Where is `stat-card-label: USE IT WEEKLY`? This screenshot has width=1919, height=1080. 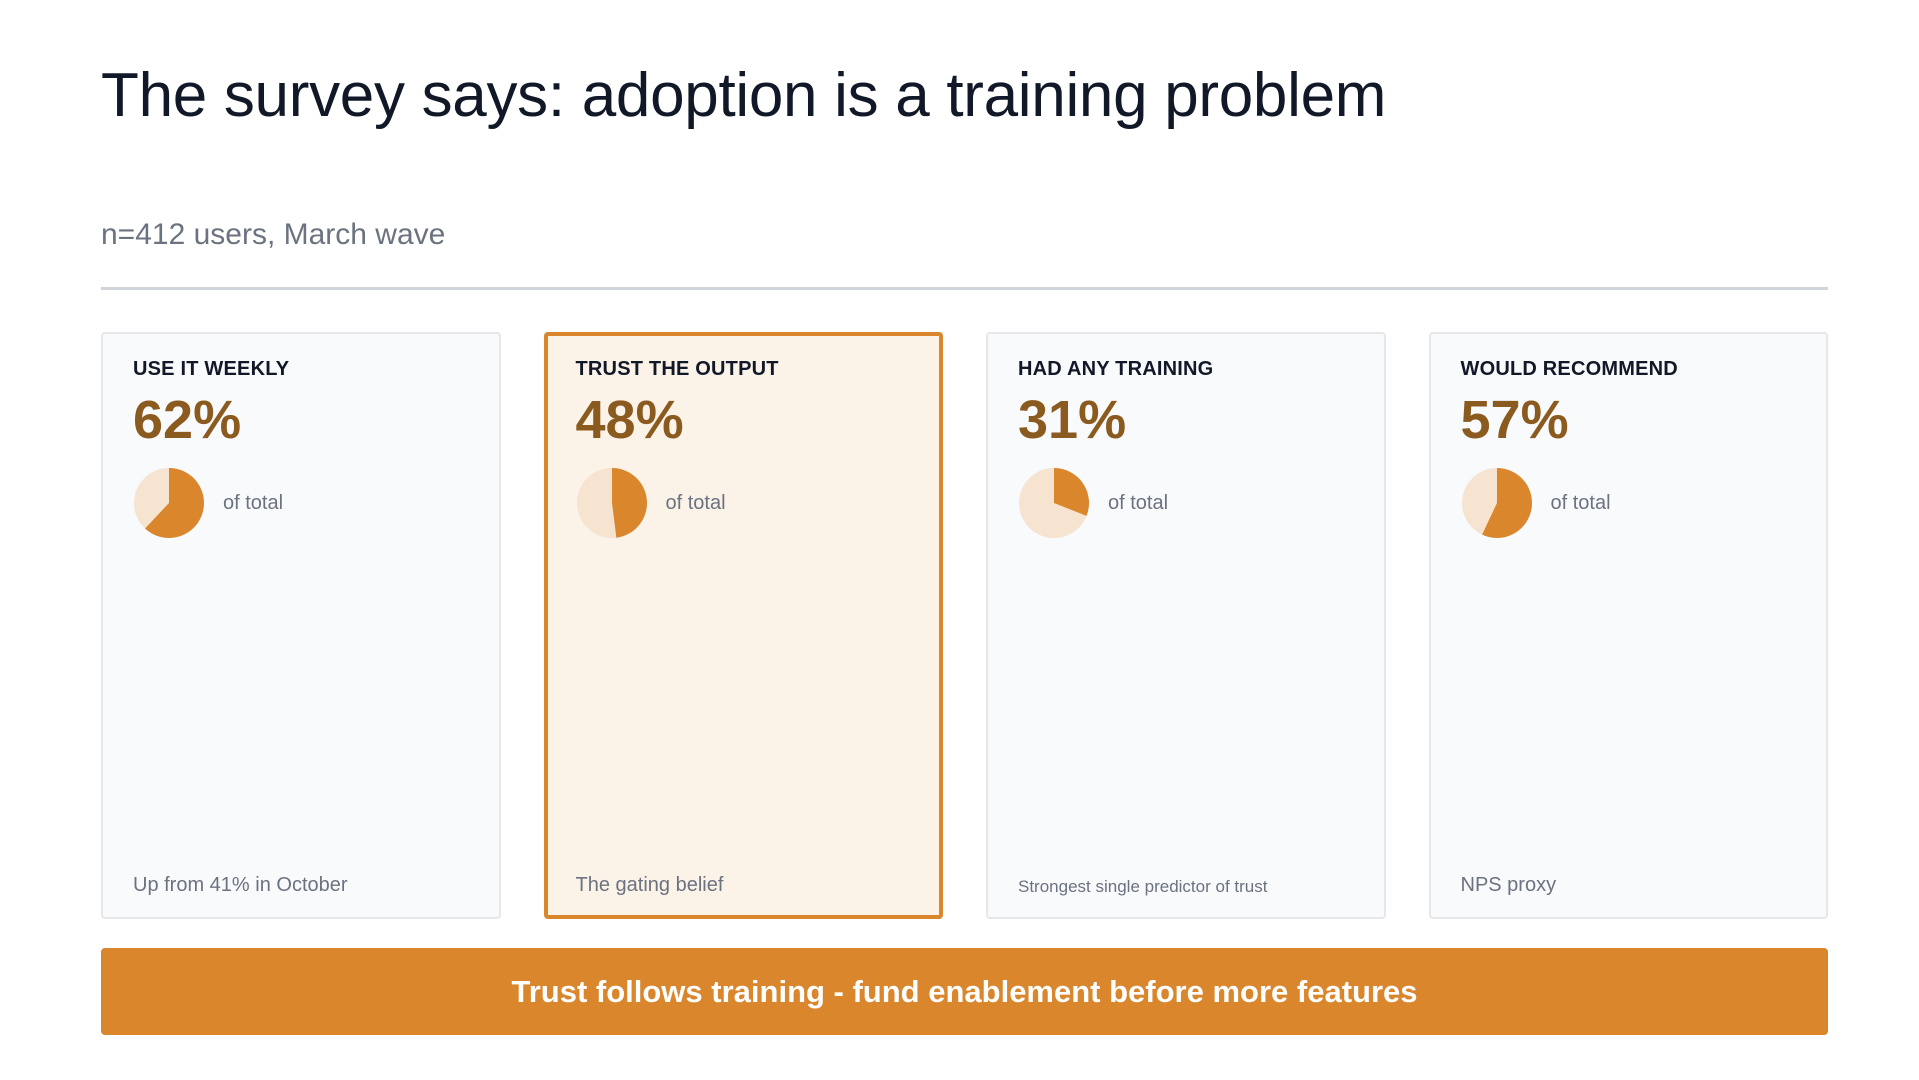
stat-card-label: USE IT WEEKLY is located at coordinates (211, 369).